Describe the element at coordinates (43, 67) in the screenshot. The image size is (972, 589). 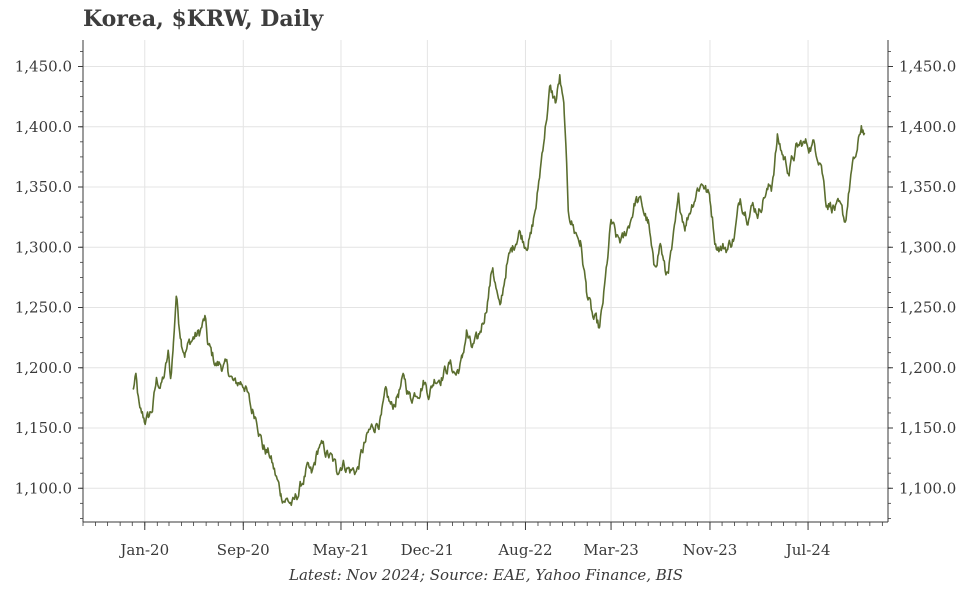
I see `y-tick-label-left: 1,450.0` at that location.